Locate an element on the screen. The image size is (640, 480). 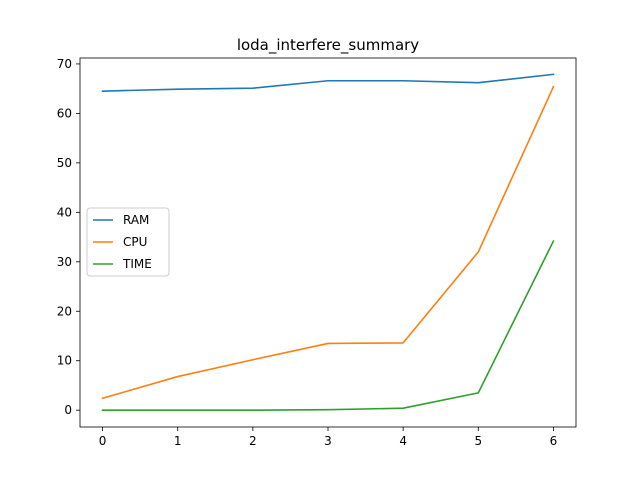
y-tick-label: 60 is located at coordinates (64, 113).